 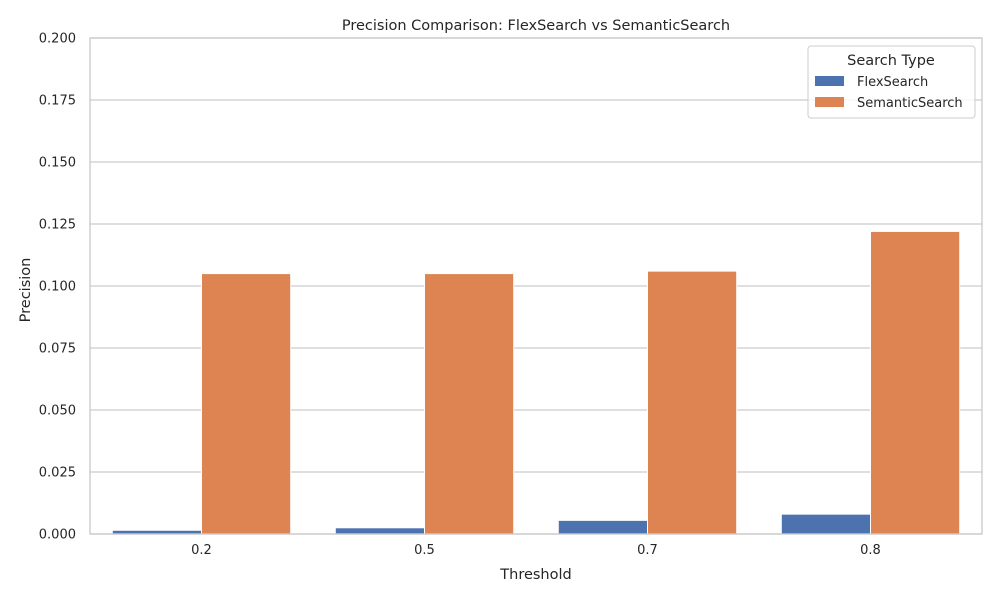 I want to click on bar-semanticsearch-0.8, so click(x=915, y=382).